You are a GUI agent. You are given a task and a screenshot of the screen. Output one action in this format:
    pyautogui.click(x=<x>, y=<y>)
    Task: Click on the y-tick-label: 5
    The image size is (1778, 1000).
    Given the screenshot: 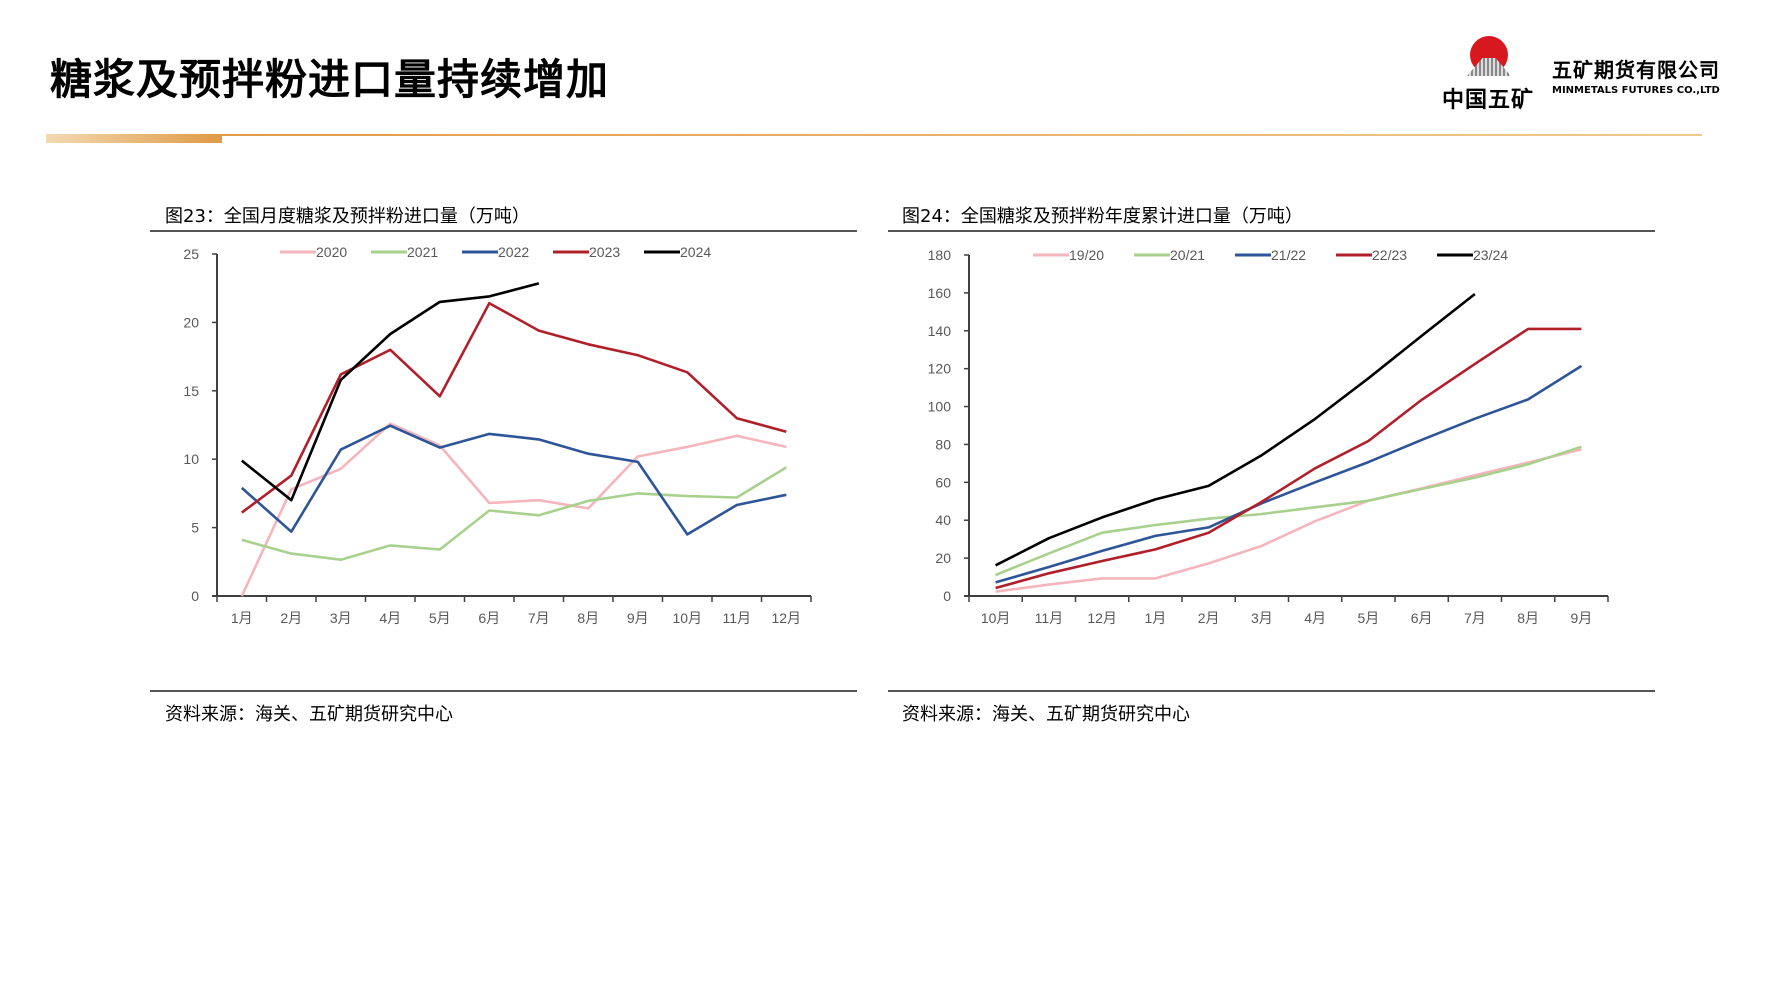 What is the action you would take?
    pyautogui.click(x=195, y=528)
    